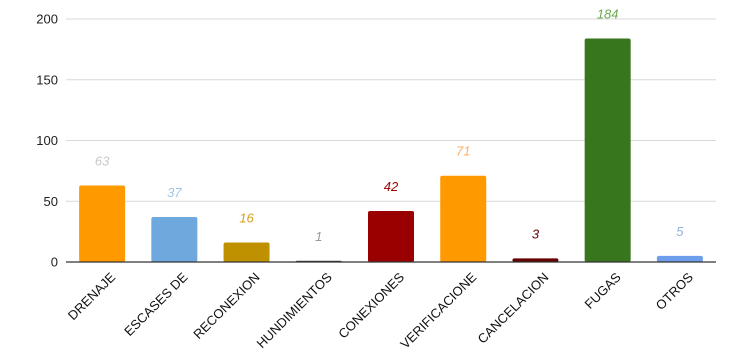  What do you see at coordinates (47, 79) in the screenshot?
I see `y-tick-label: 150` at bounding box center [47, 79].